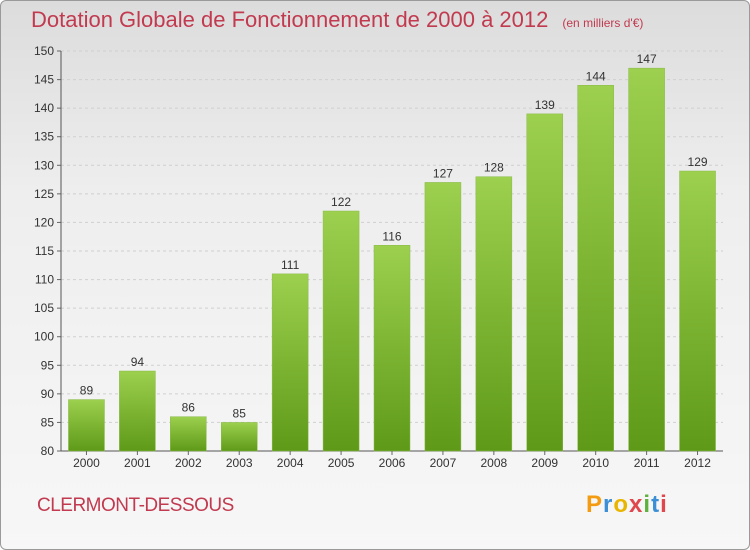  Describe the element at coordinates (44, 108) in the screenshot. I see `y-tick-label: 140` at that location.